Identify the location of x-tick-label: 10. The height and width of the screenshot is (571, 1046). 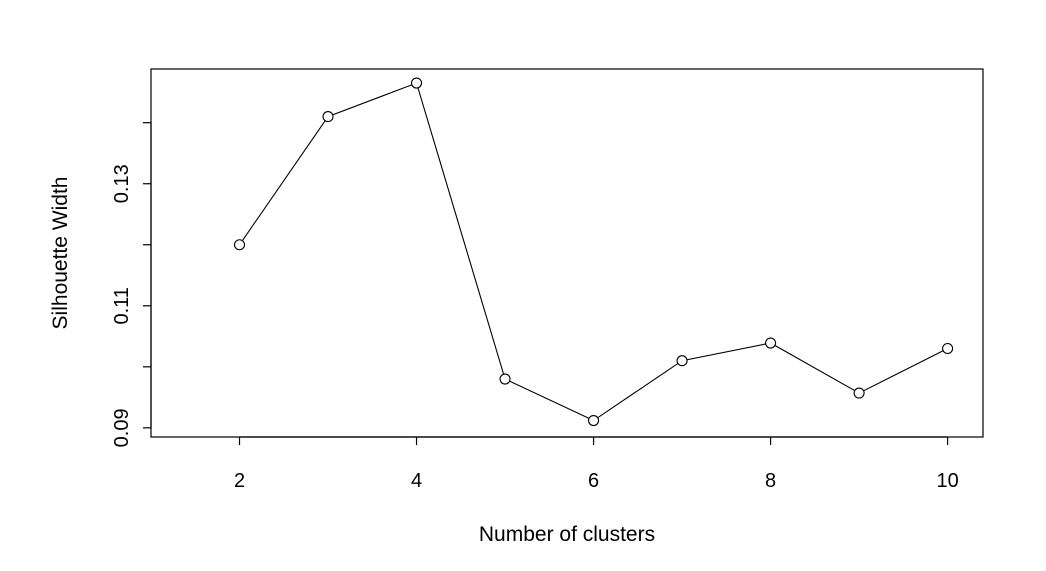
(947, 481).